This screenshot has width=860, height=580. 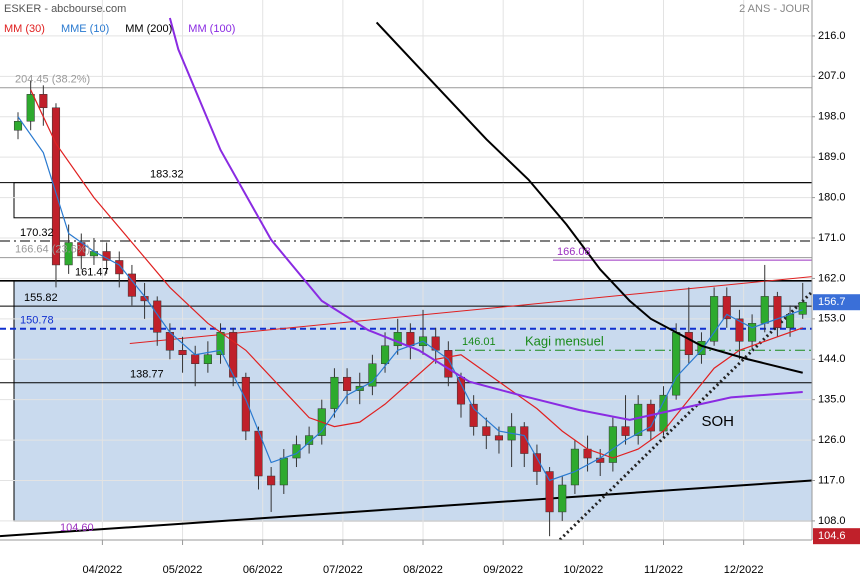 I want to click on y-tick-label: 144.0, so click(x=832, y=359).